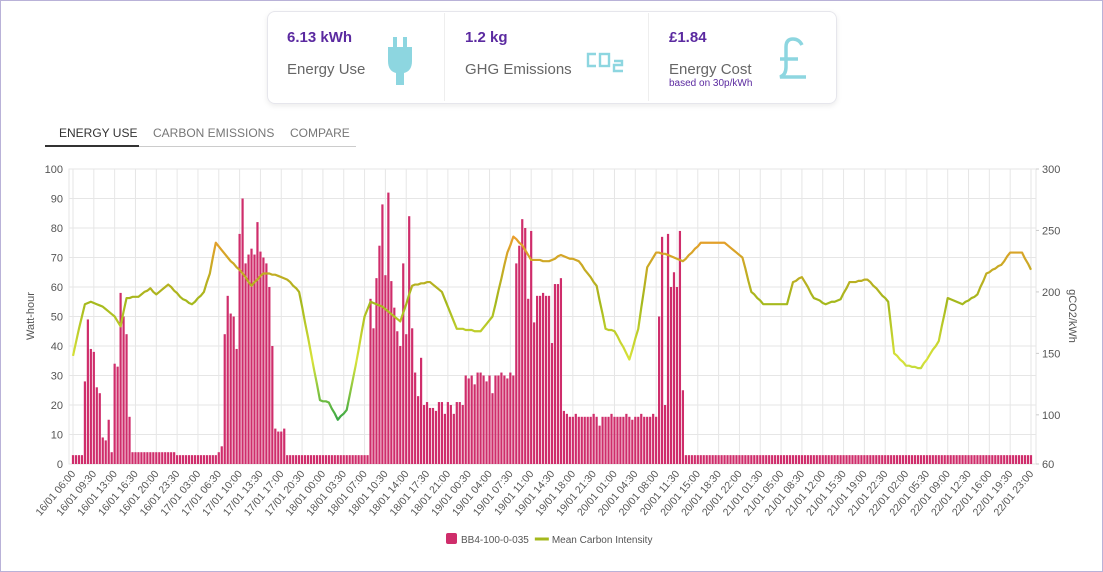 Image resolution: width=1103 pixels, height=572 pixels. Describe the element at coordinates (602, 540) in the screenshot. I see `legend-label: Mean Carbon Intensity` at that location.